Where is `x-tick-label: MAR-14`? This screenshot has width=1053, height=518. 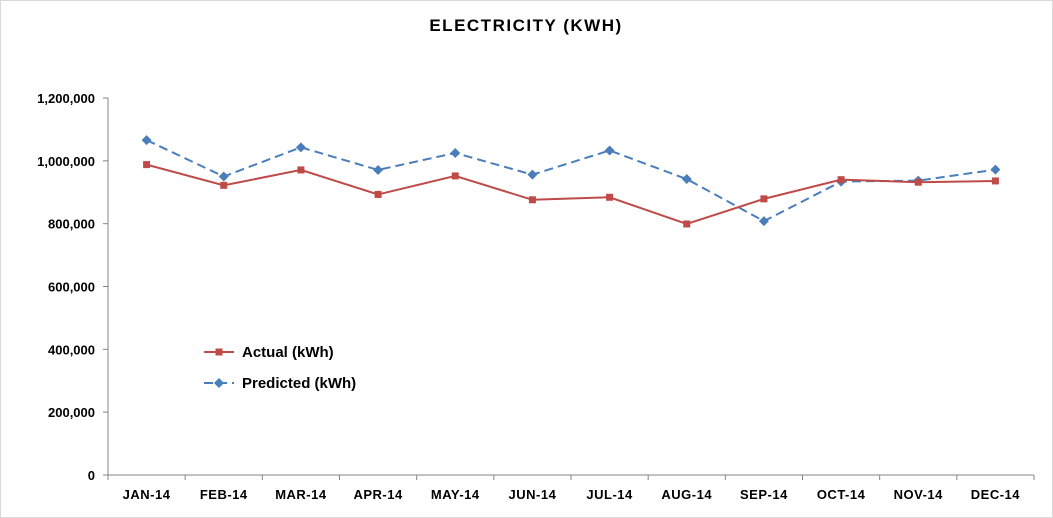
x-tick-label: MAR-14 is located at coordinates (301, 494).